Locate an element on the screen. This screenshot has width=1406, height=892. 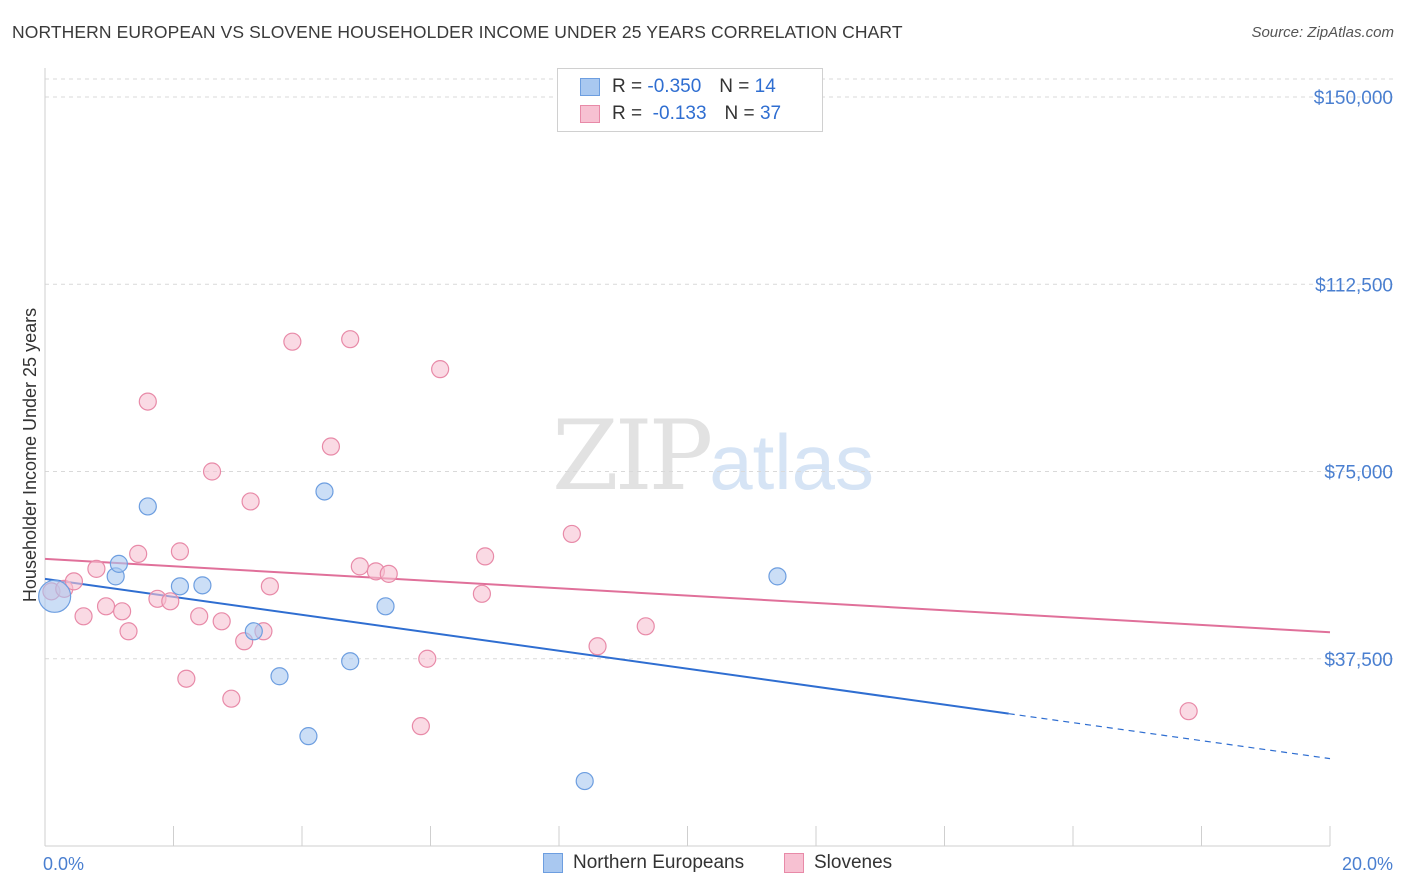
legend-swatch-pink is located at coordinates (590, 114).